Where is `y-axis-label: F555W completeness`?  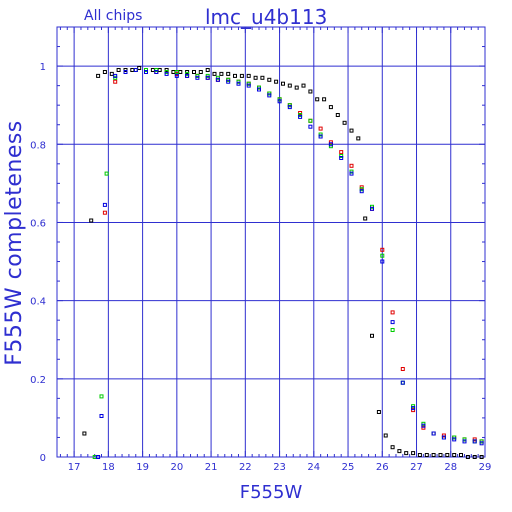
y-axis-label: F555W completeness is located at coordinates (14, 243).